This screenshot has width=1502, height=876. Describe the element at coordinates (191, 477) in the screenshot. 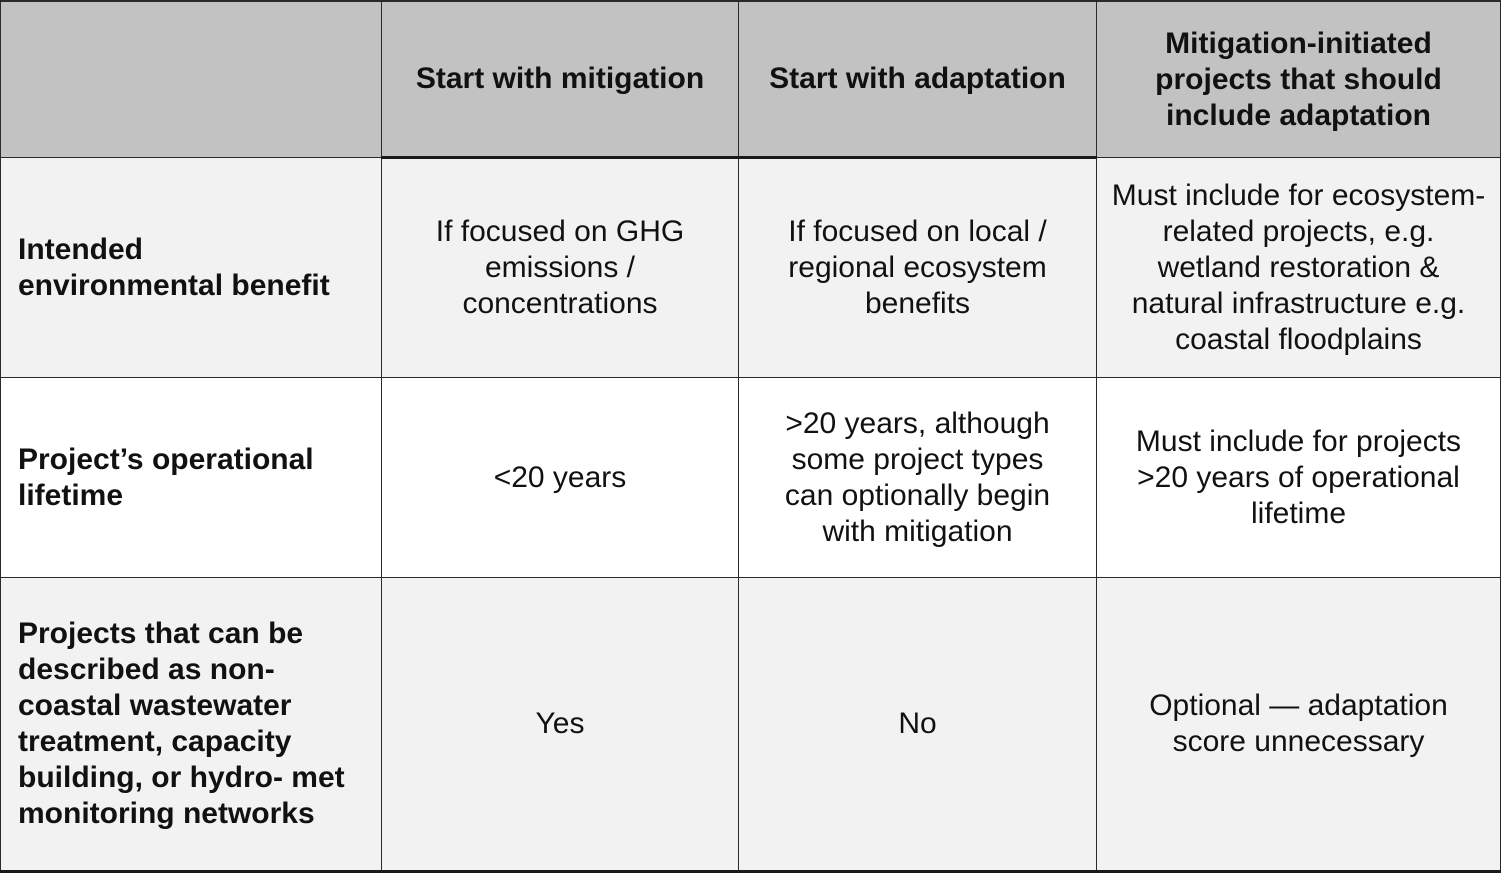

I see `row-label-operational-lifetime: Project’s operational lifetime` at that location.